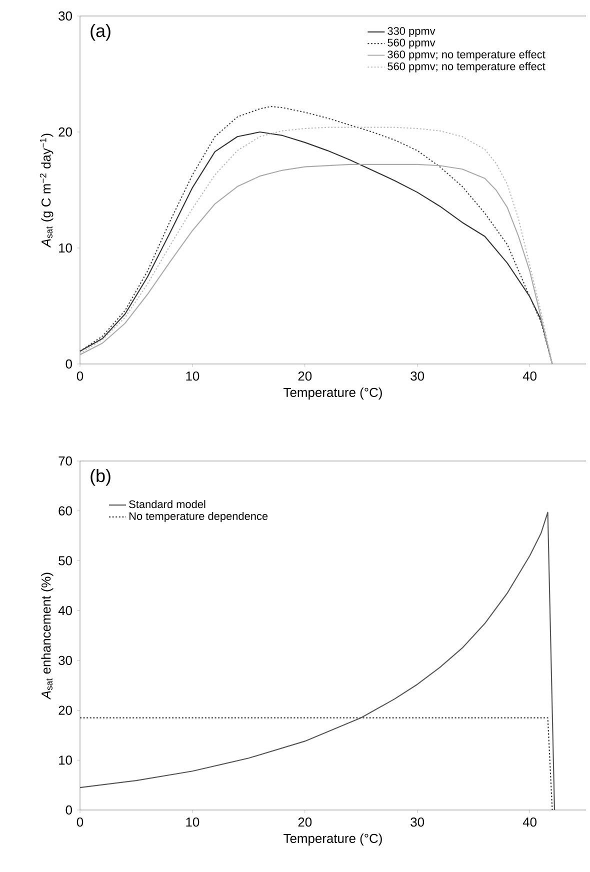 Image resolution: width=590 pixels, height=872 pixels. I want to click on legend-label: 560 ppmv, so click(412, 43).